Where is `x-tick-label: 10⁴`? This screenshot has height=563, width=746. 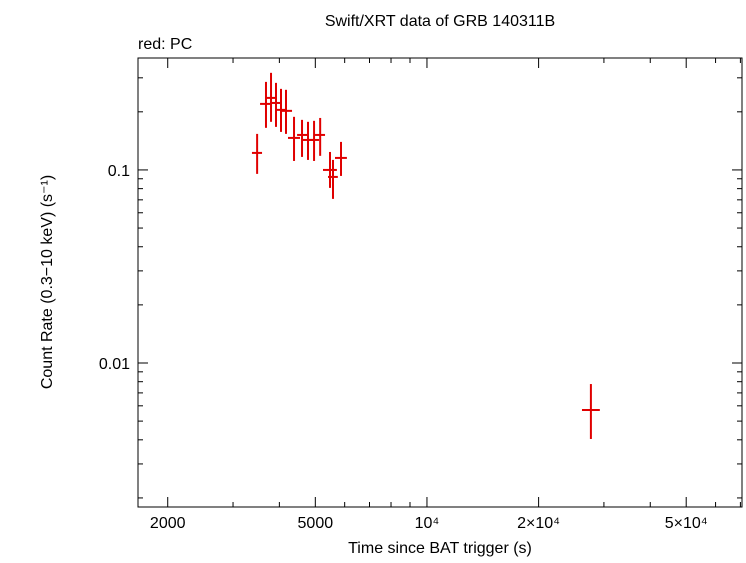
x-tick-label: 10⁴ is located at coordinates (427, 523).